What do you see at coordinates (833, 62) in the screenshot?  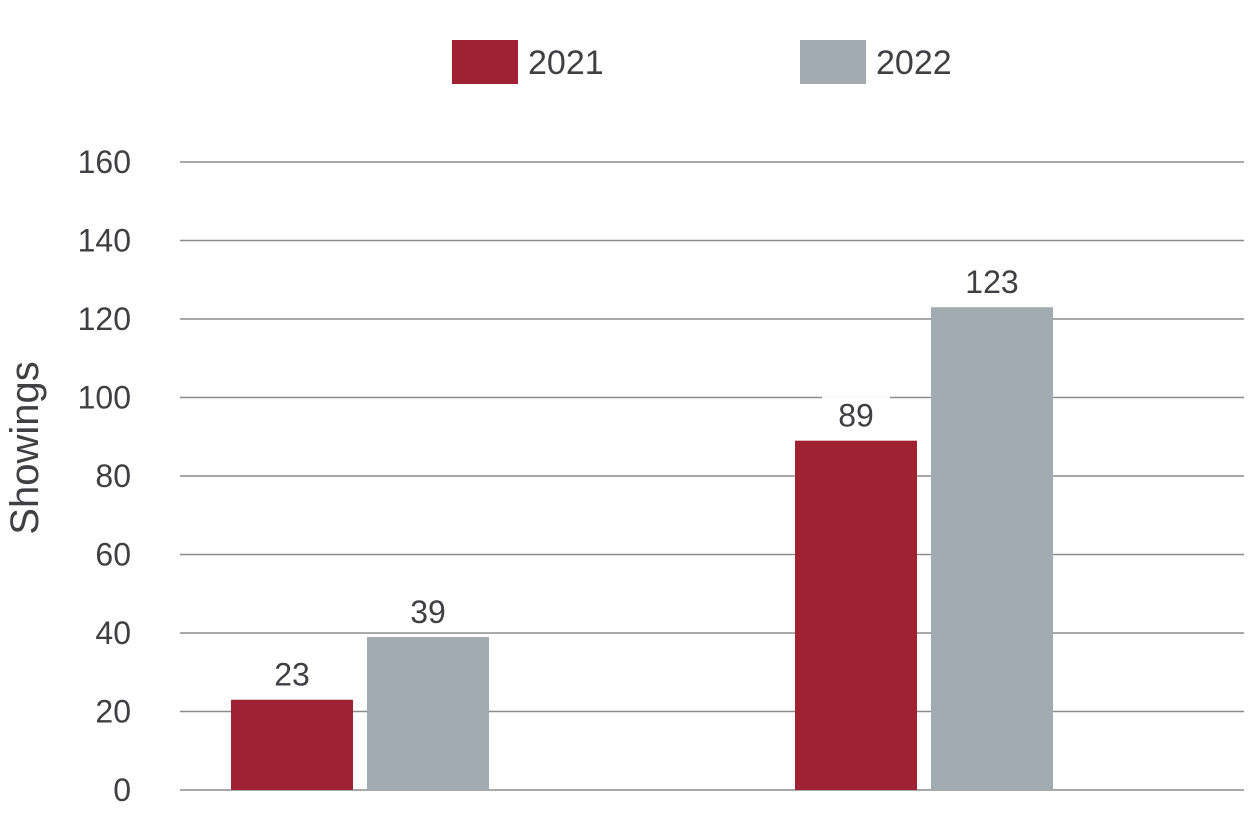 I see `legend-swatch-2022` at bounding box center [833, 62].